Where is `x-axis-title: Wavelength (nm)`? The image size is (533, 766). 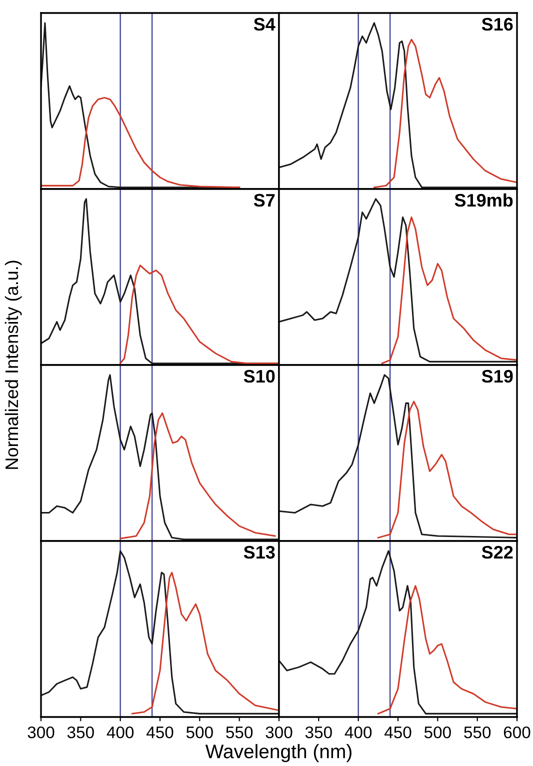 x-axis-title: Wavelength (nm) is located at coordinates (278, 753).